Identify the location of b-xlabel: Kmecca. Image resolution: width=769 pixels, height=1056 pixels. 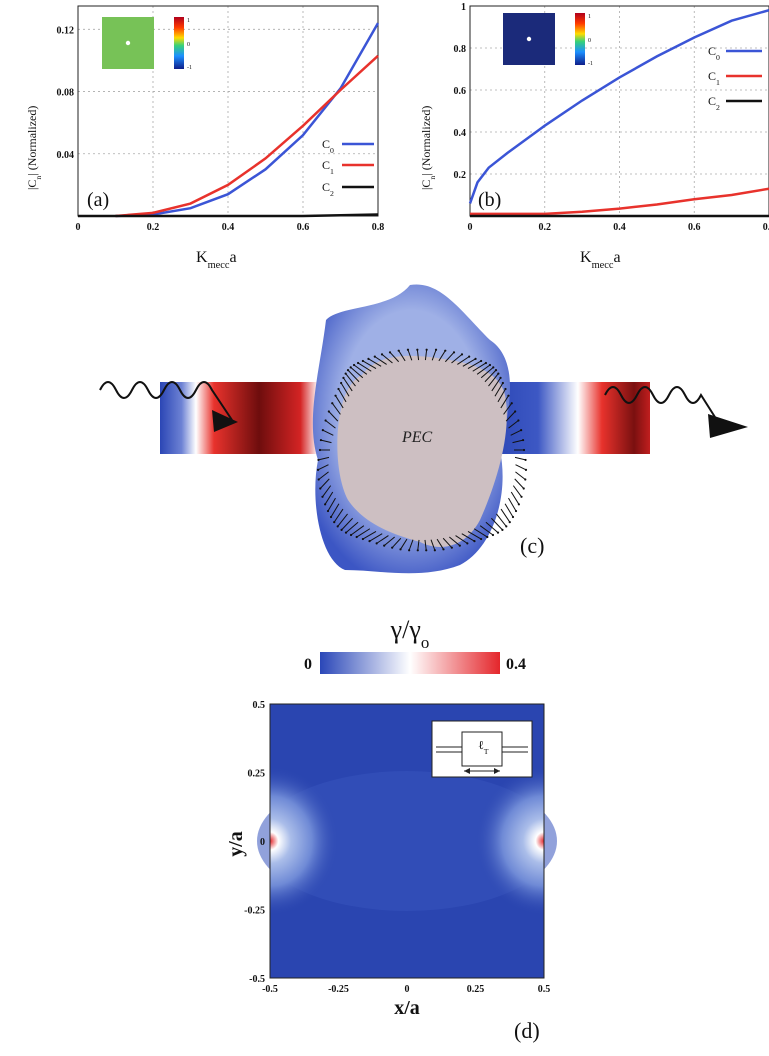
(600, 260).